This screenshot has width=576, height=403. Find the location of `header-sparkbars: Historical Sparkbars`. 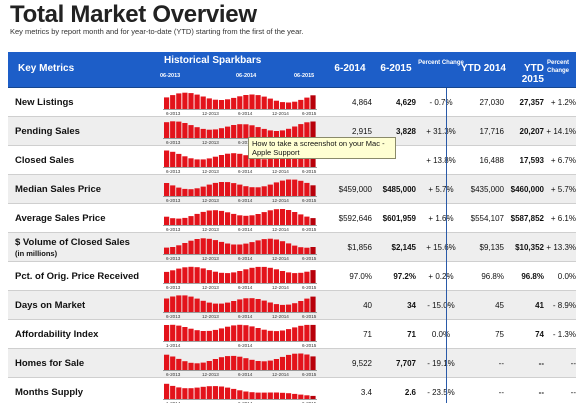

header-sparkbars: Historical Sparkbars is located at coordinates (213, 60).